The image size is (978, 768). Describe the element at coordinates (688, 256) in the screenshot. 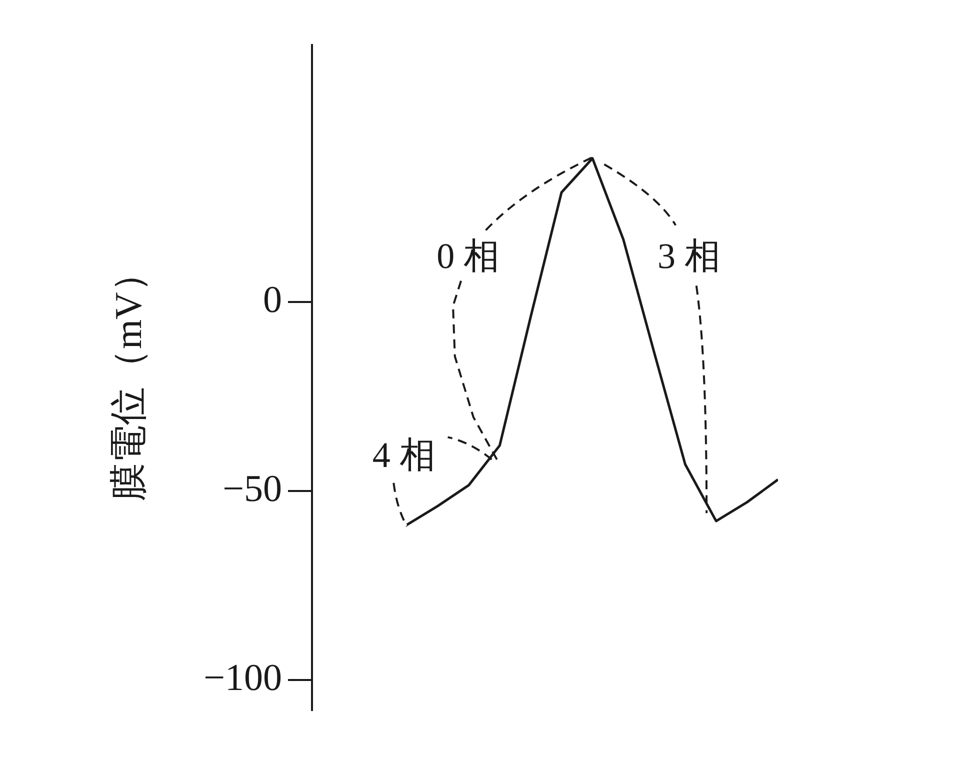

I see `annotation: 3 相` at that location.